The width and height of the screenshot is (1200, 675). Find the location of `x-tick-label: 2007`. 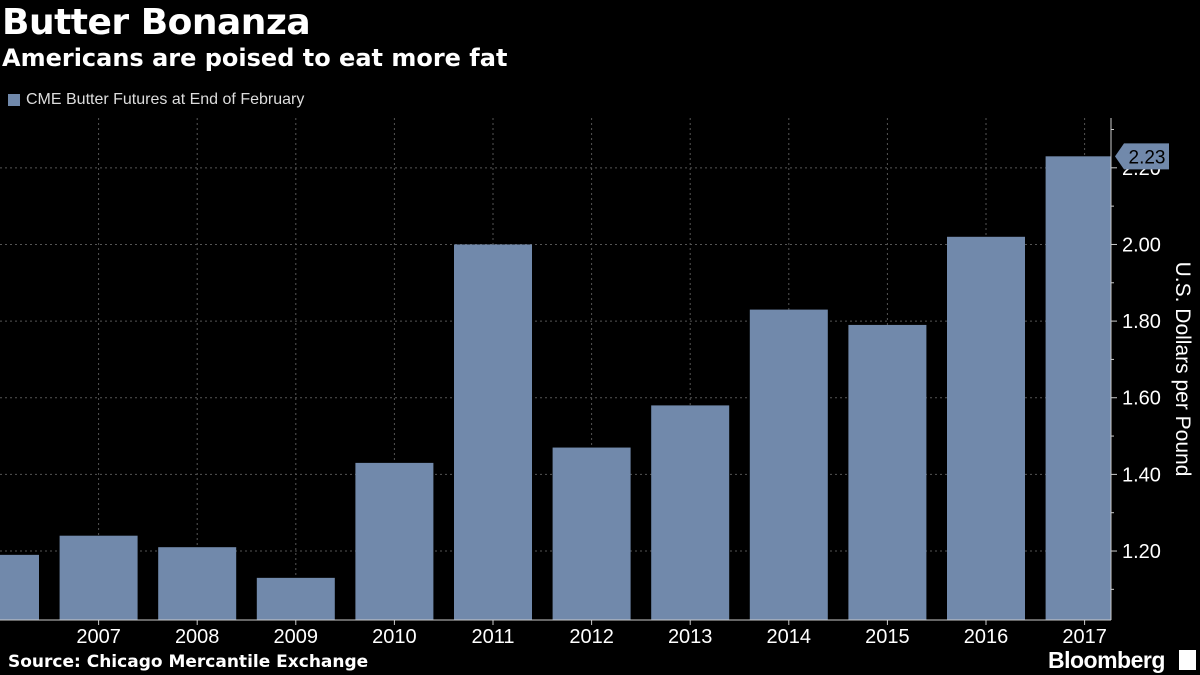

x-tick-label: 2007 is located at coordinates (98, 637).